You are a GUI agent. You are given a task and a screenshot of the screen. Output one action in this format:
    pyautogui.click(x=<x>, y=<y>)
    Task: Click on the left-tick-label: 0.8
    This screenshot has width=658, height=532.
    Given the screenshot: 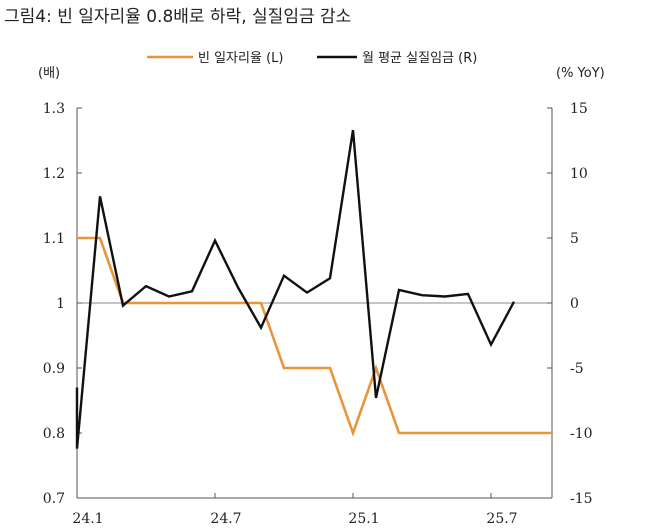 What is the action you would take?
    pyautogui.click(x=54, y=434)
    